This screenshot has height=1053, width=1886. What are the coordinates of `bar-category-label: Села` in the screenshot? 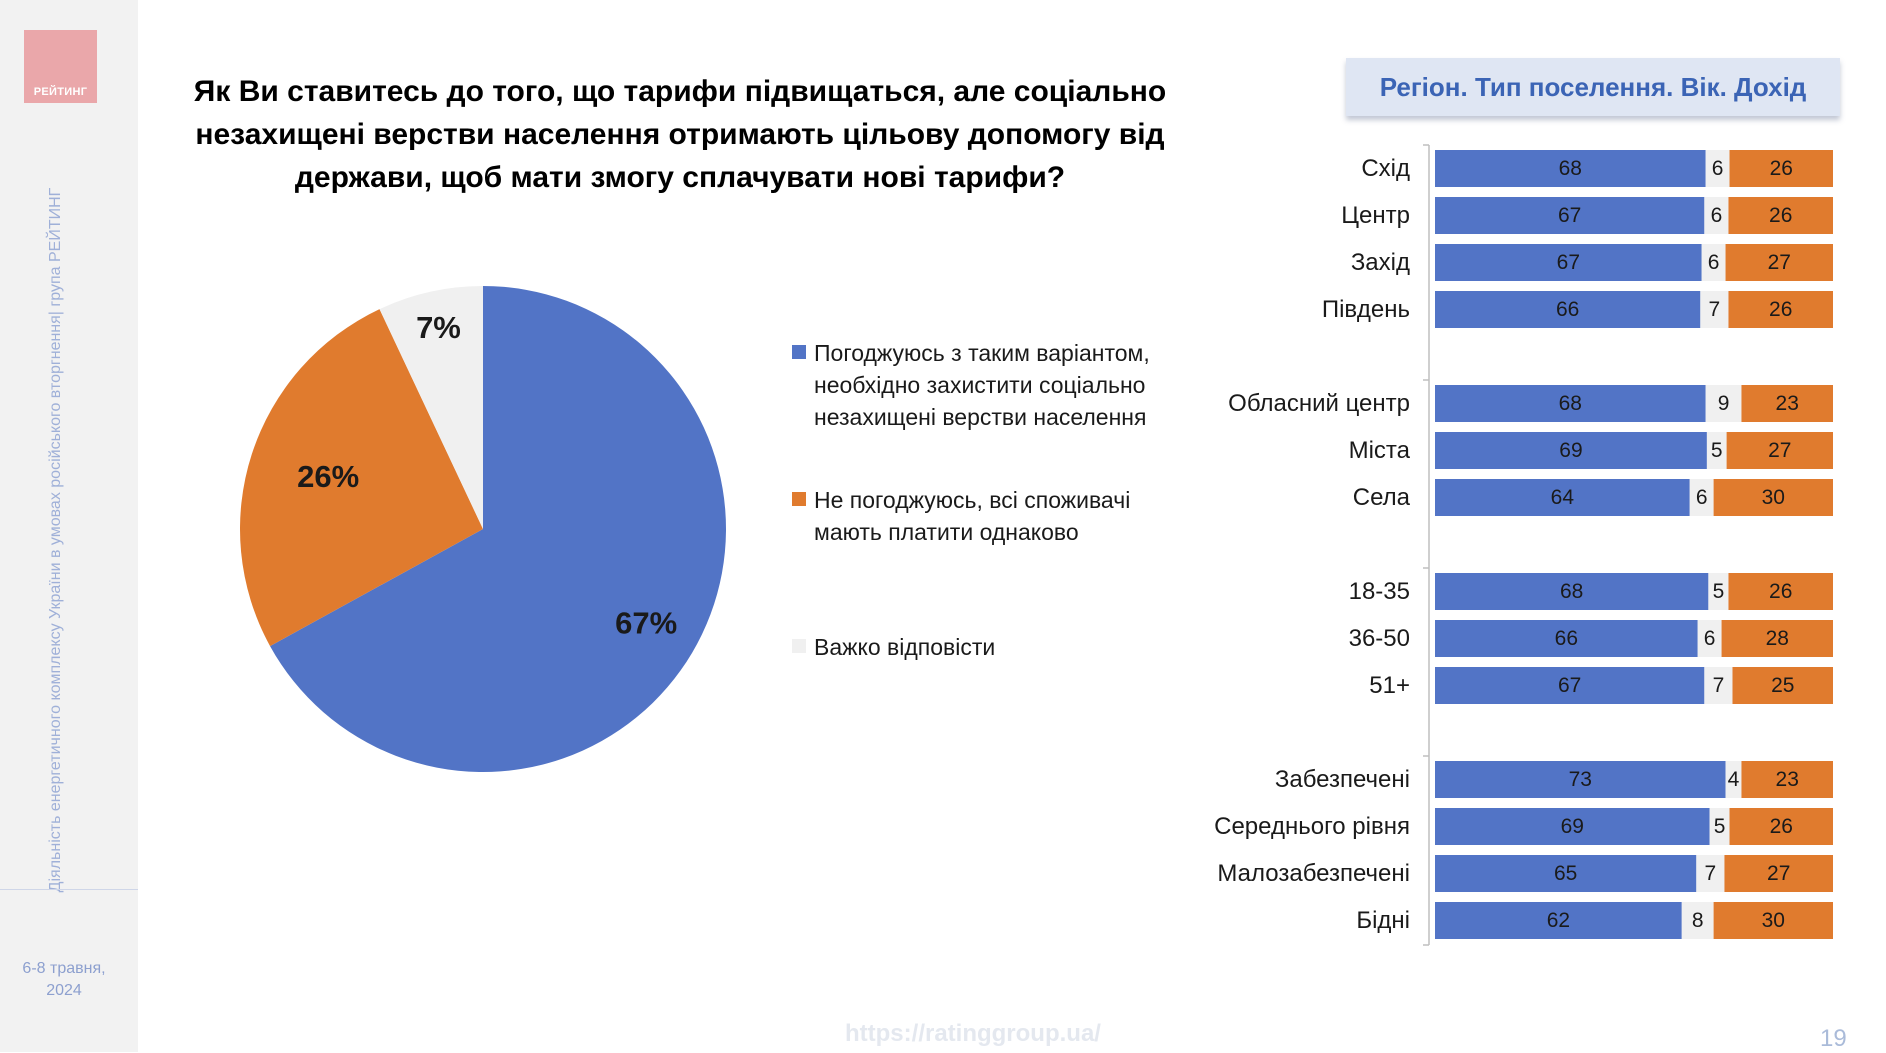 It's located at (1382, 497).